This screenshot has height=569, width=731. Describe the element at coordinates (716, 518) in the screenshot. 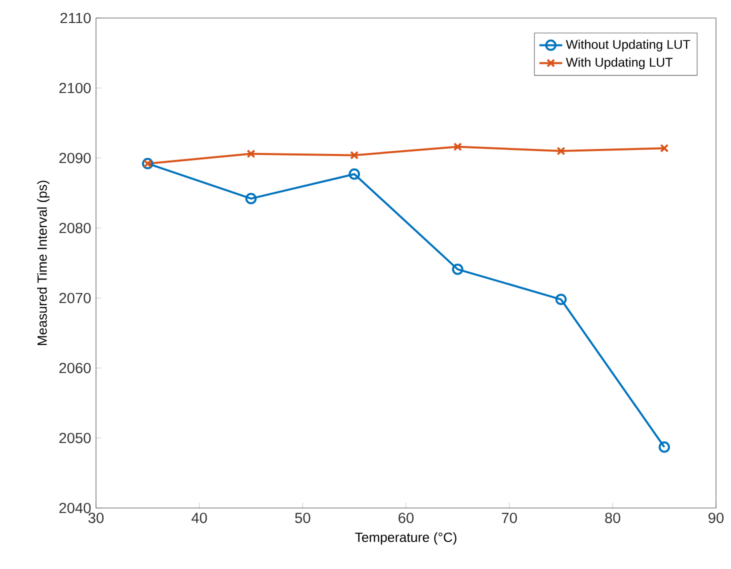

I see `x-tick-label: 90` at that location.